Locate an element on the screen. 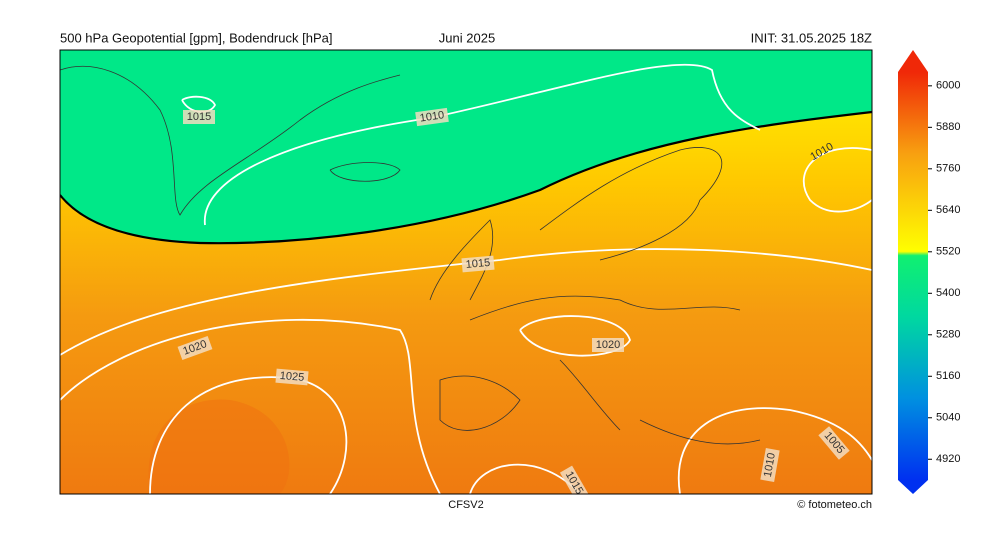  colorbar-bar is located at coordinates (913, 276).